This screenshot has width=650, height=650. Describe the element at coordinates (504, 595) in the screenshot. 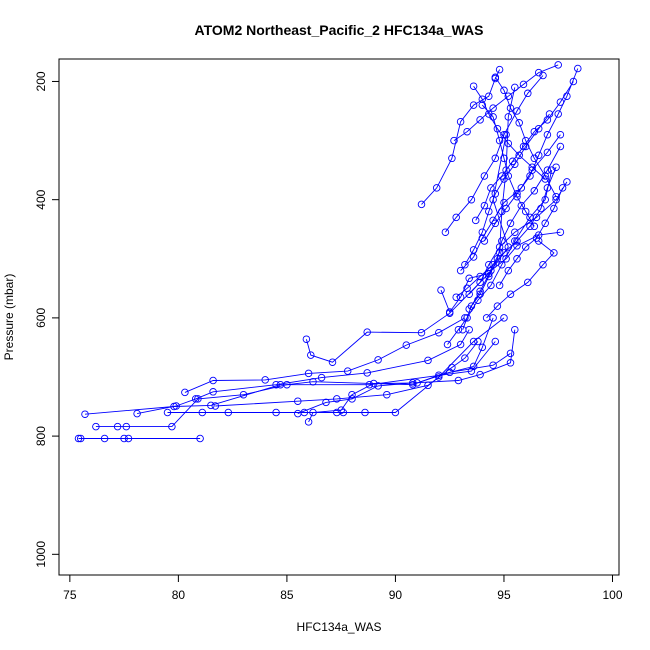

I see `x-tick-label-95: 95` at that location.